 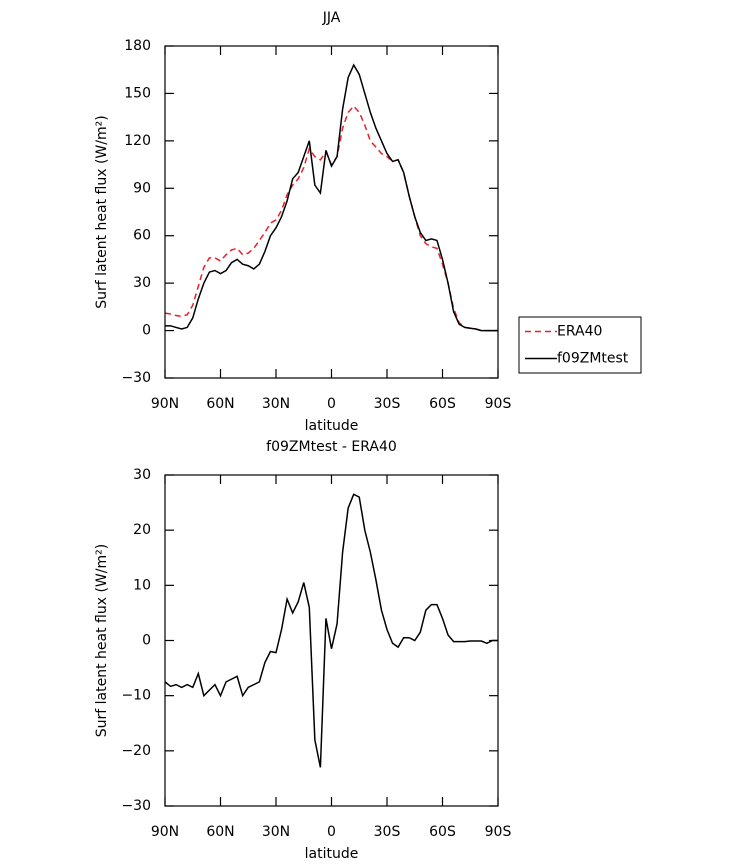 I want to click on y-tick-label: 60, so click(x=142, y=236).